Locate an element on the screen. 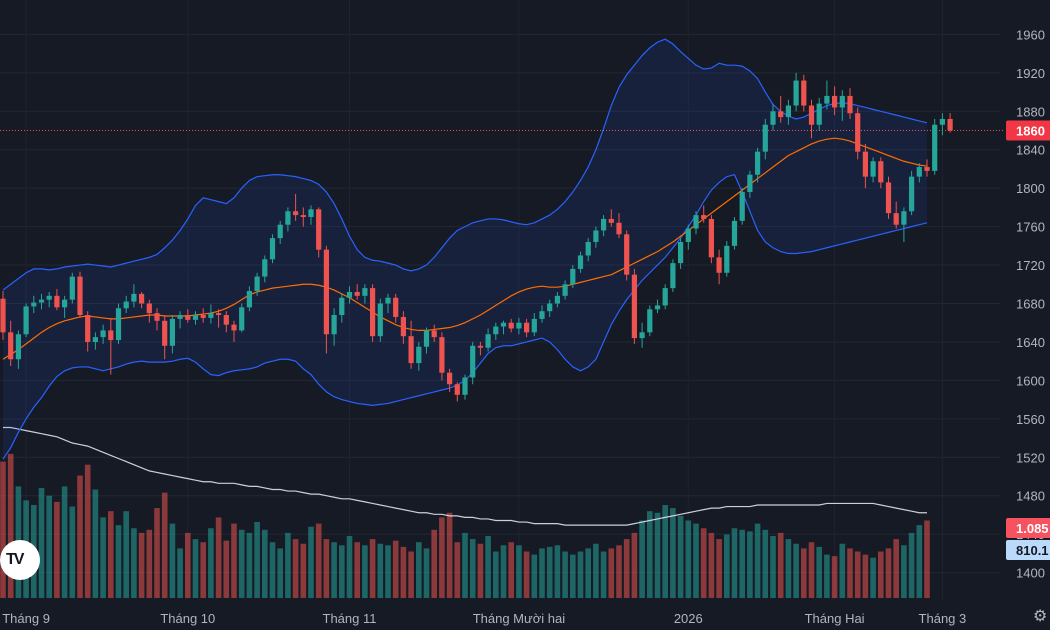 The width and height of the screenshot is (1050, 630). x-tick-label: Tháng 3 is located at coordinates (943, 618).